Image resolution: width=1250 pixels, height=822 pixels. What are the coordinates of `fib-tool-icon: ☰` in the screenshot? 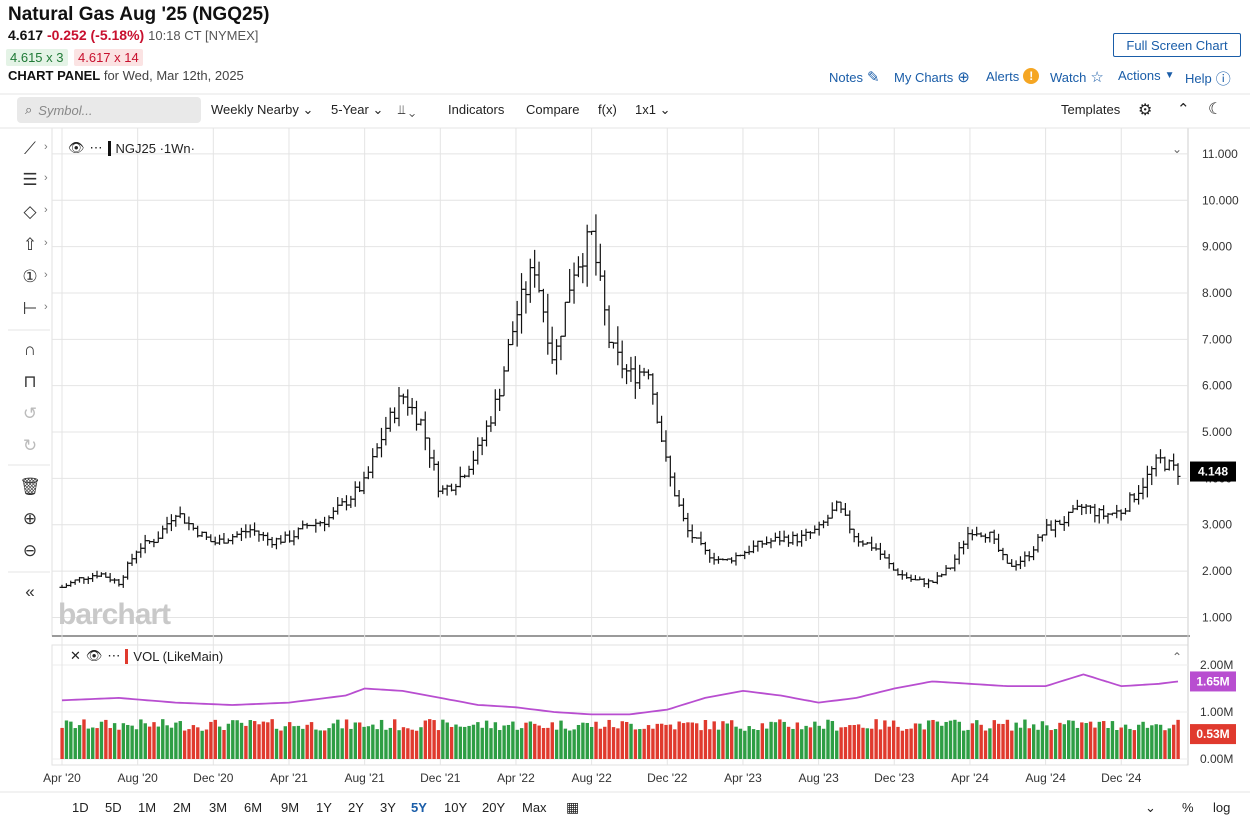 It's located at (30, 179).